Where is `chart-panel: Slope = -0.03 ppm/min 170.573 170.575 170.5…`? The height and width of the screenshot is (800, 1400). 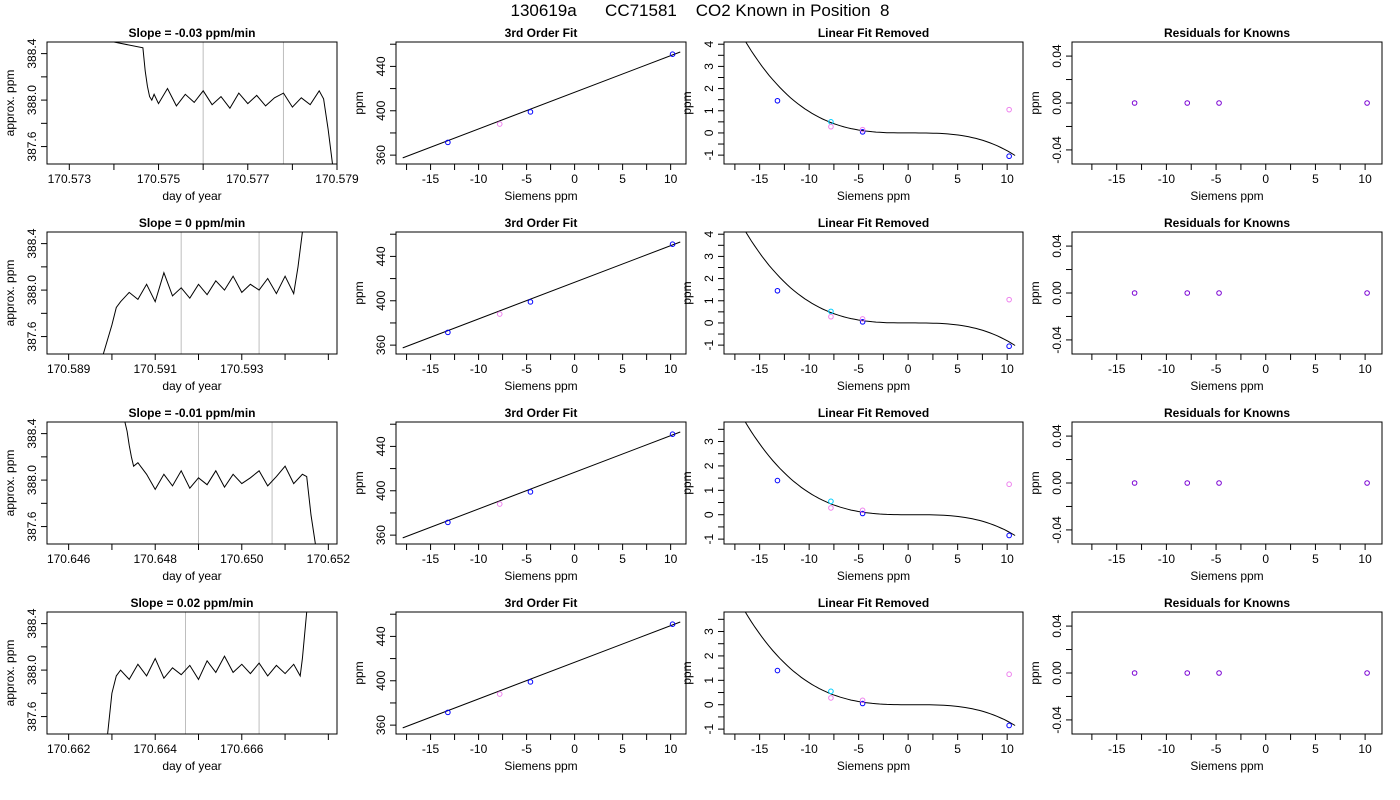
chart-panel: Slope = -0.03 ppm/min 170.573 170.575 170.5… is located at coordinates (181, 114).